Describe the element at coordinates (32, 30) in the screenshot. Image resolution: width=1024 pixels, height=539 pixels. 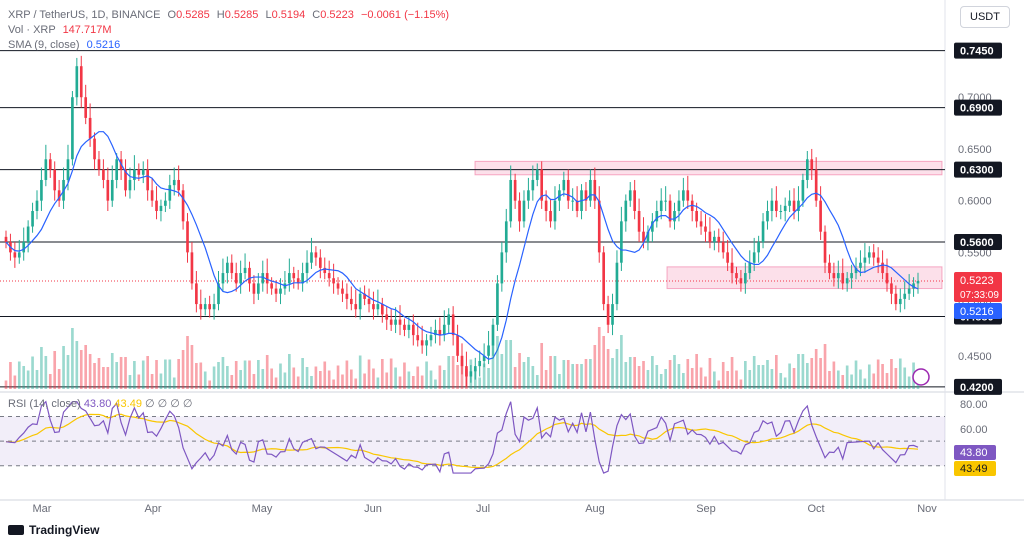
I see `volume-label: Vol · XRP` at that location.